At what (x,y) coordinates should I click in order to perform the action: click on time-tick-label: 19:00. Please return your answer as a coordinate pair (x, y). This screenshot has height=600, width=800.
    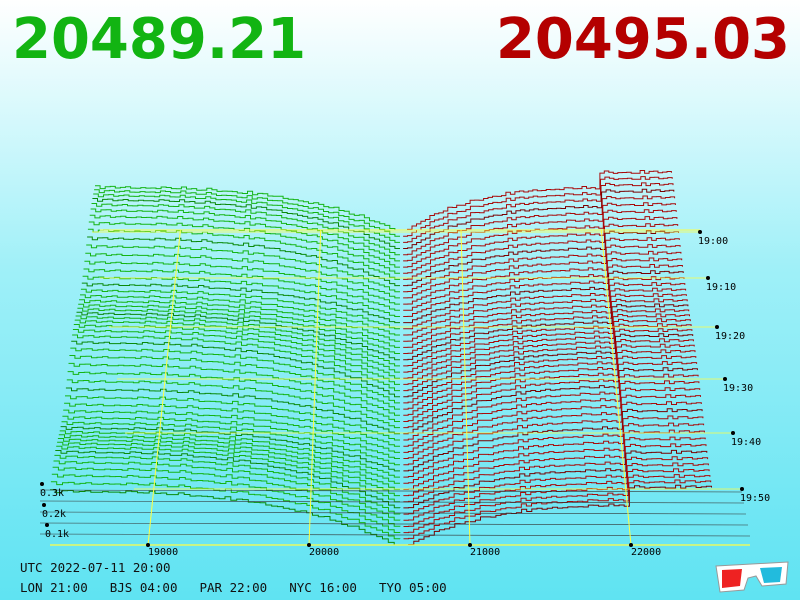
    Looking at the image, I should click on (713, 241).